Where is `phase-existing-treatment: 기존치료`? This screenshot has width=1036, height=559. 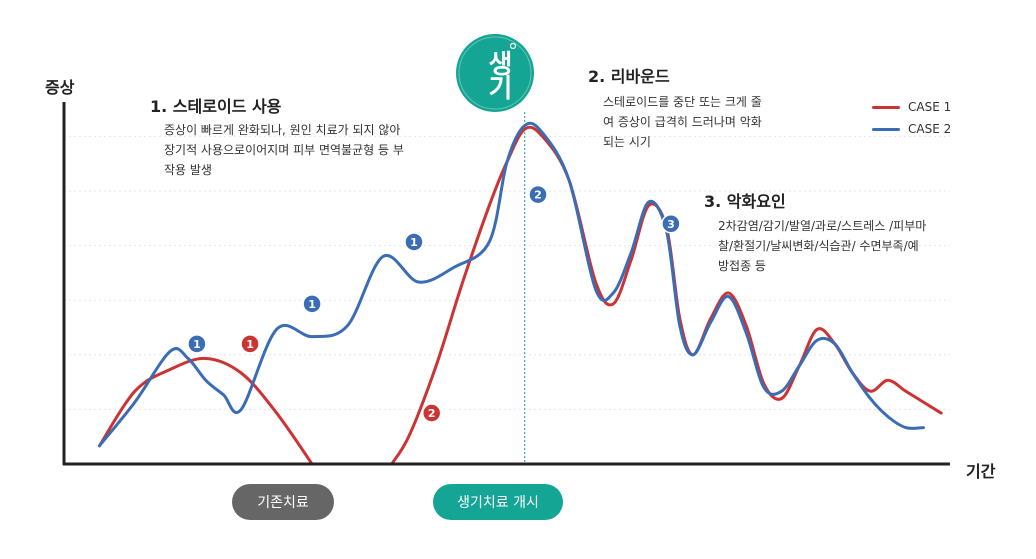
phase-existing-treatment: 기존치료 is located at coordinates (283, 502).